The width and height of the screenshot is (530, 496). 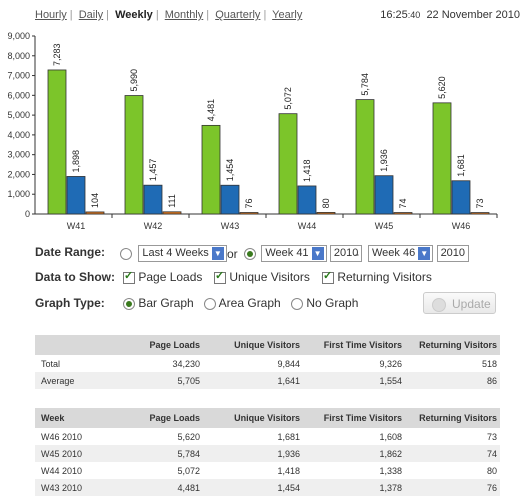 What do you see at coordinates (307, 170) in the screenshot?
I see `data-label: 1,418` at bounding box center [307, 170].